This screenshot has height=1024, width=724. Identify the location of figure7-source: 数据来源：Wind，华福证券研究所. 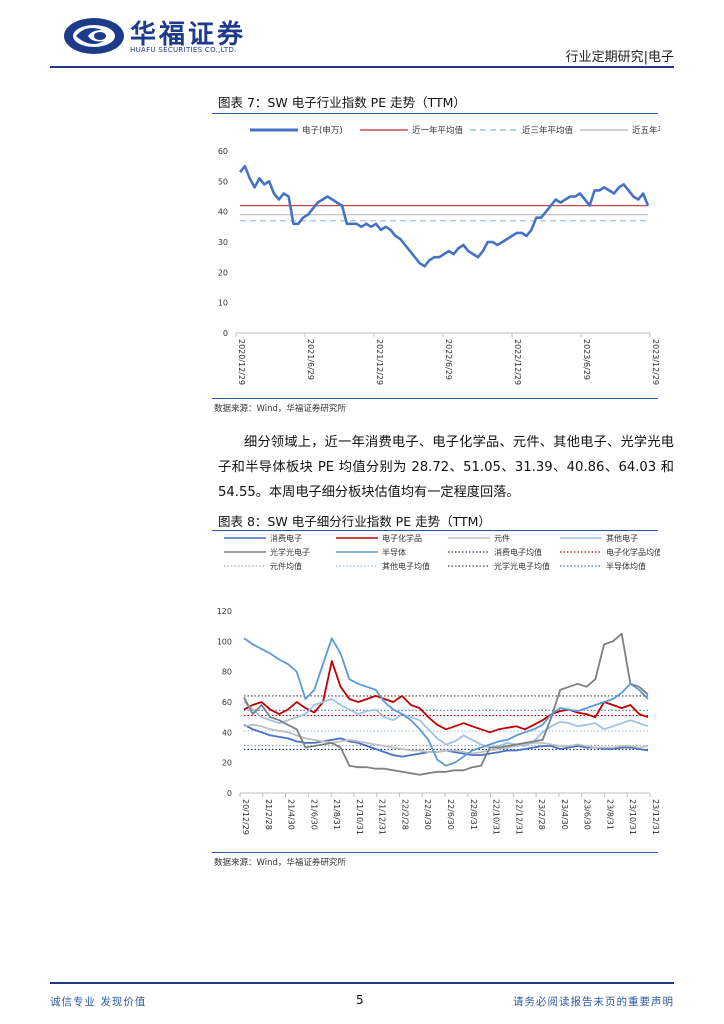
(280, 409).